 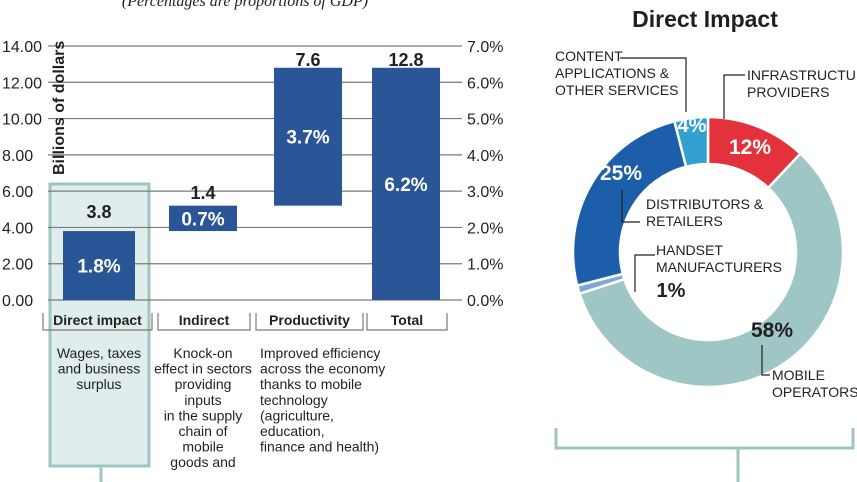 What do you see at coordinates (788, 92) in the screenshot?
I see `slice-category-label: PROVIDERS` at bounding box center [788, 92].